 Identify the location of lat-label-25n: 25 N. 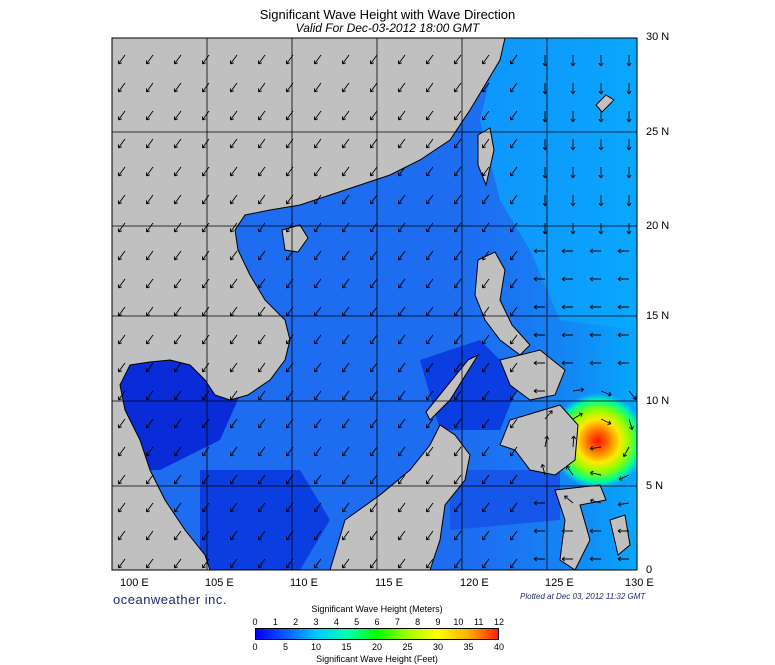
(658, 132).